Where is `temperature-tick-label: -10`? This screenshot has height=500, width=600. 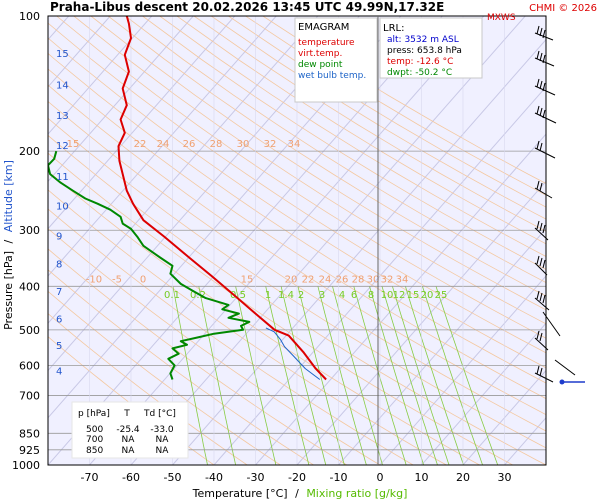 temperature-tick-label: -10 is located at coordinates (339, 477).